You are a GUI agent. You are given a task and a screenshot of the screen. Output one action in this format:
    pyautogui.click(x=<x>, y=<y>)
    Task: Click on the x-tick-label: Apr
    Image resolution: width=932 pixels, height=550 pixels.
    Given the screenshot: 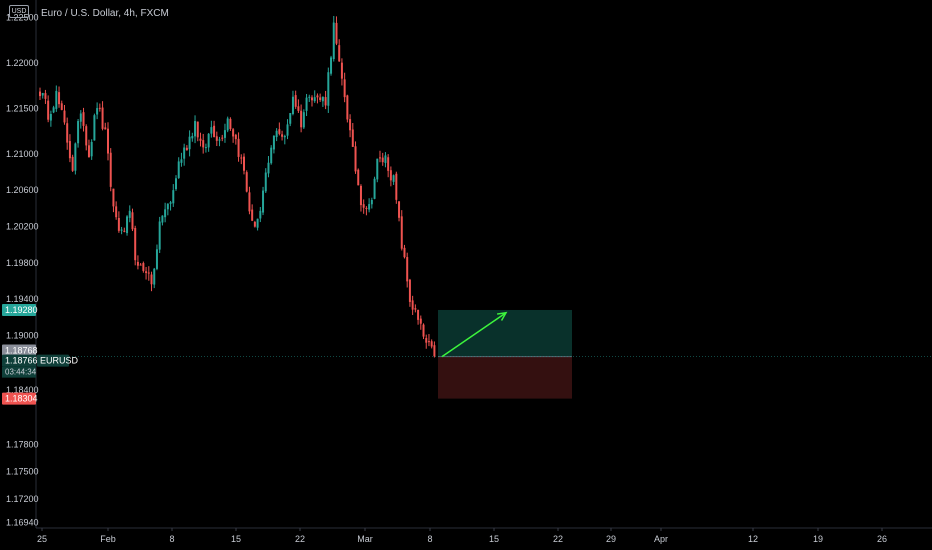 What is the action you would take?
    pyautogui.click(x=661, y=539)
    